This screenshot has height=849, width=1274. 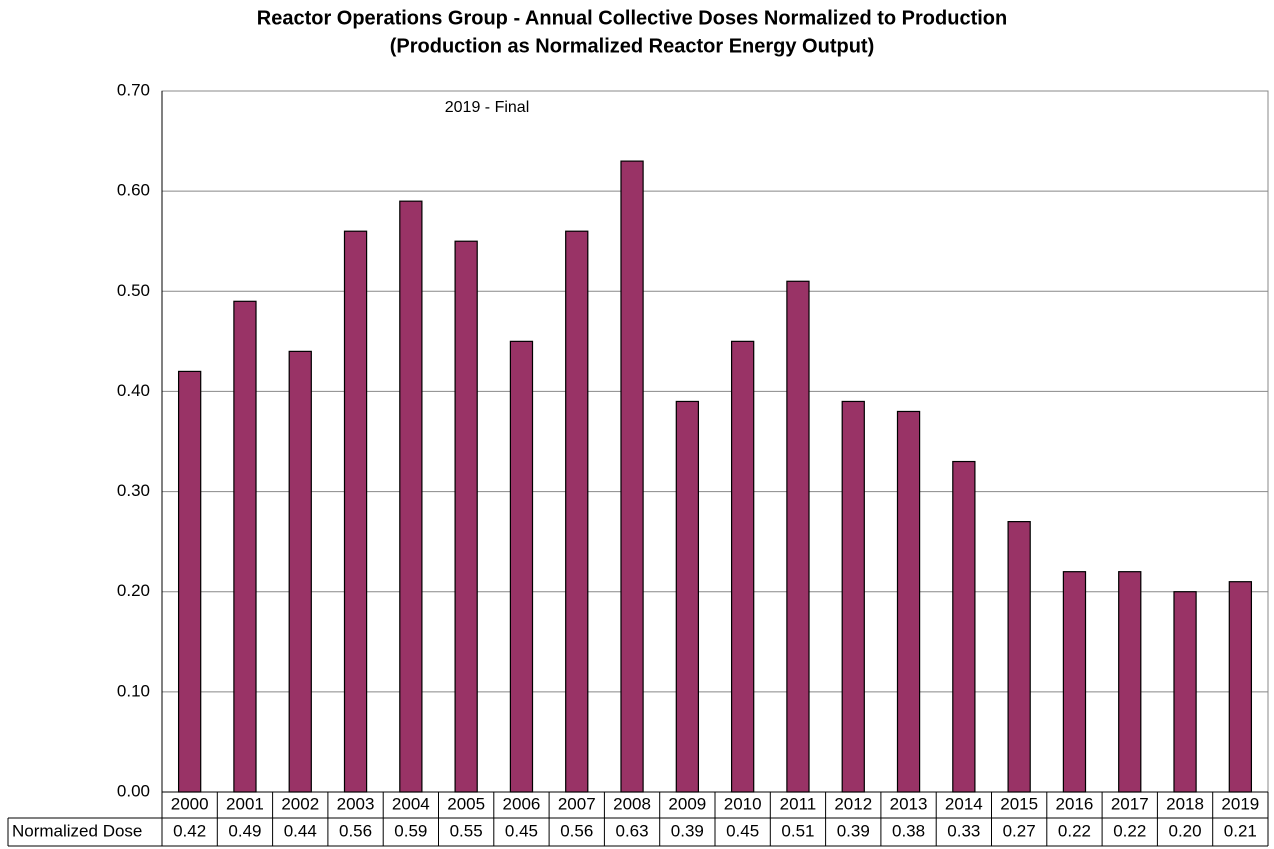 I want to click on x-tick-label: 2019, so click(x=1240, y=803).